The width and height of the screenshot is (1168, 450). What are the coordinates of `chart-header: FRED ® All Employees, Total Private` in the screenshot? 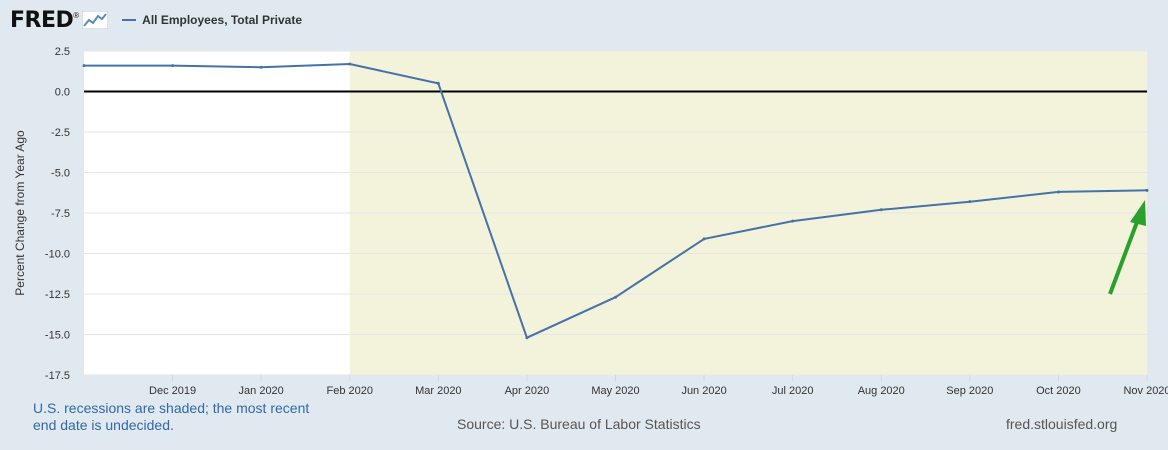 It's located at (156, 20).